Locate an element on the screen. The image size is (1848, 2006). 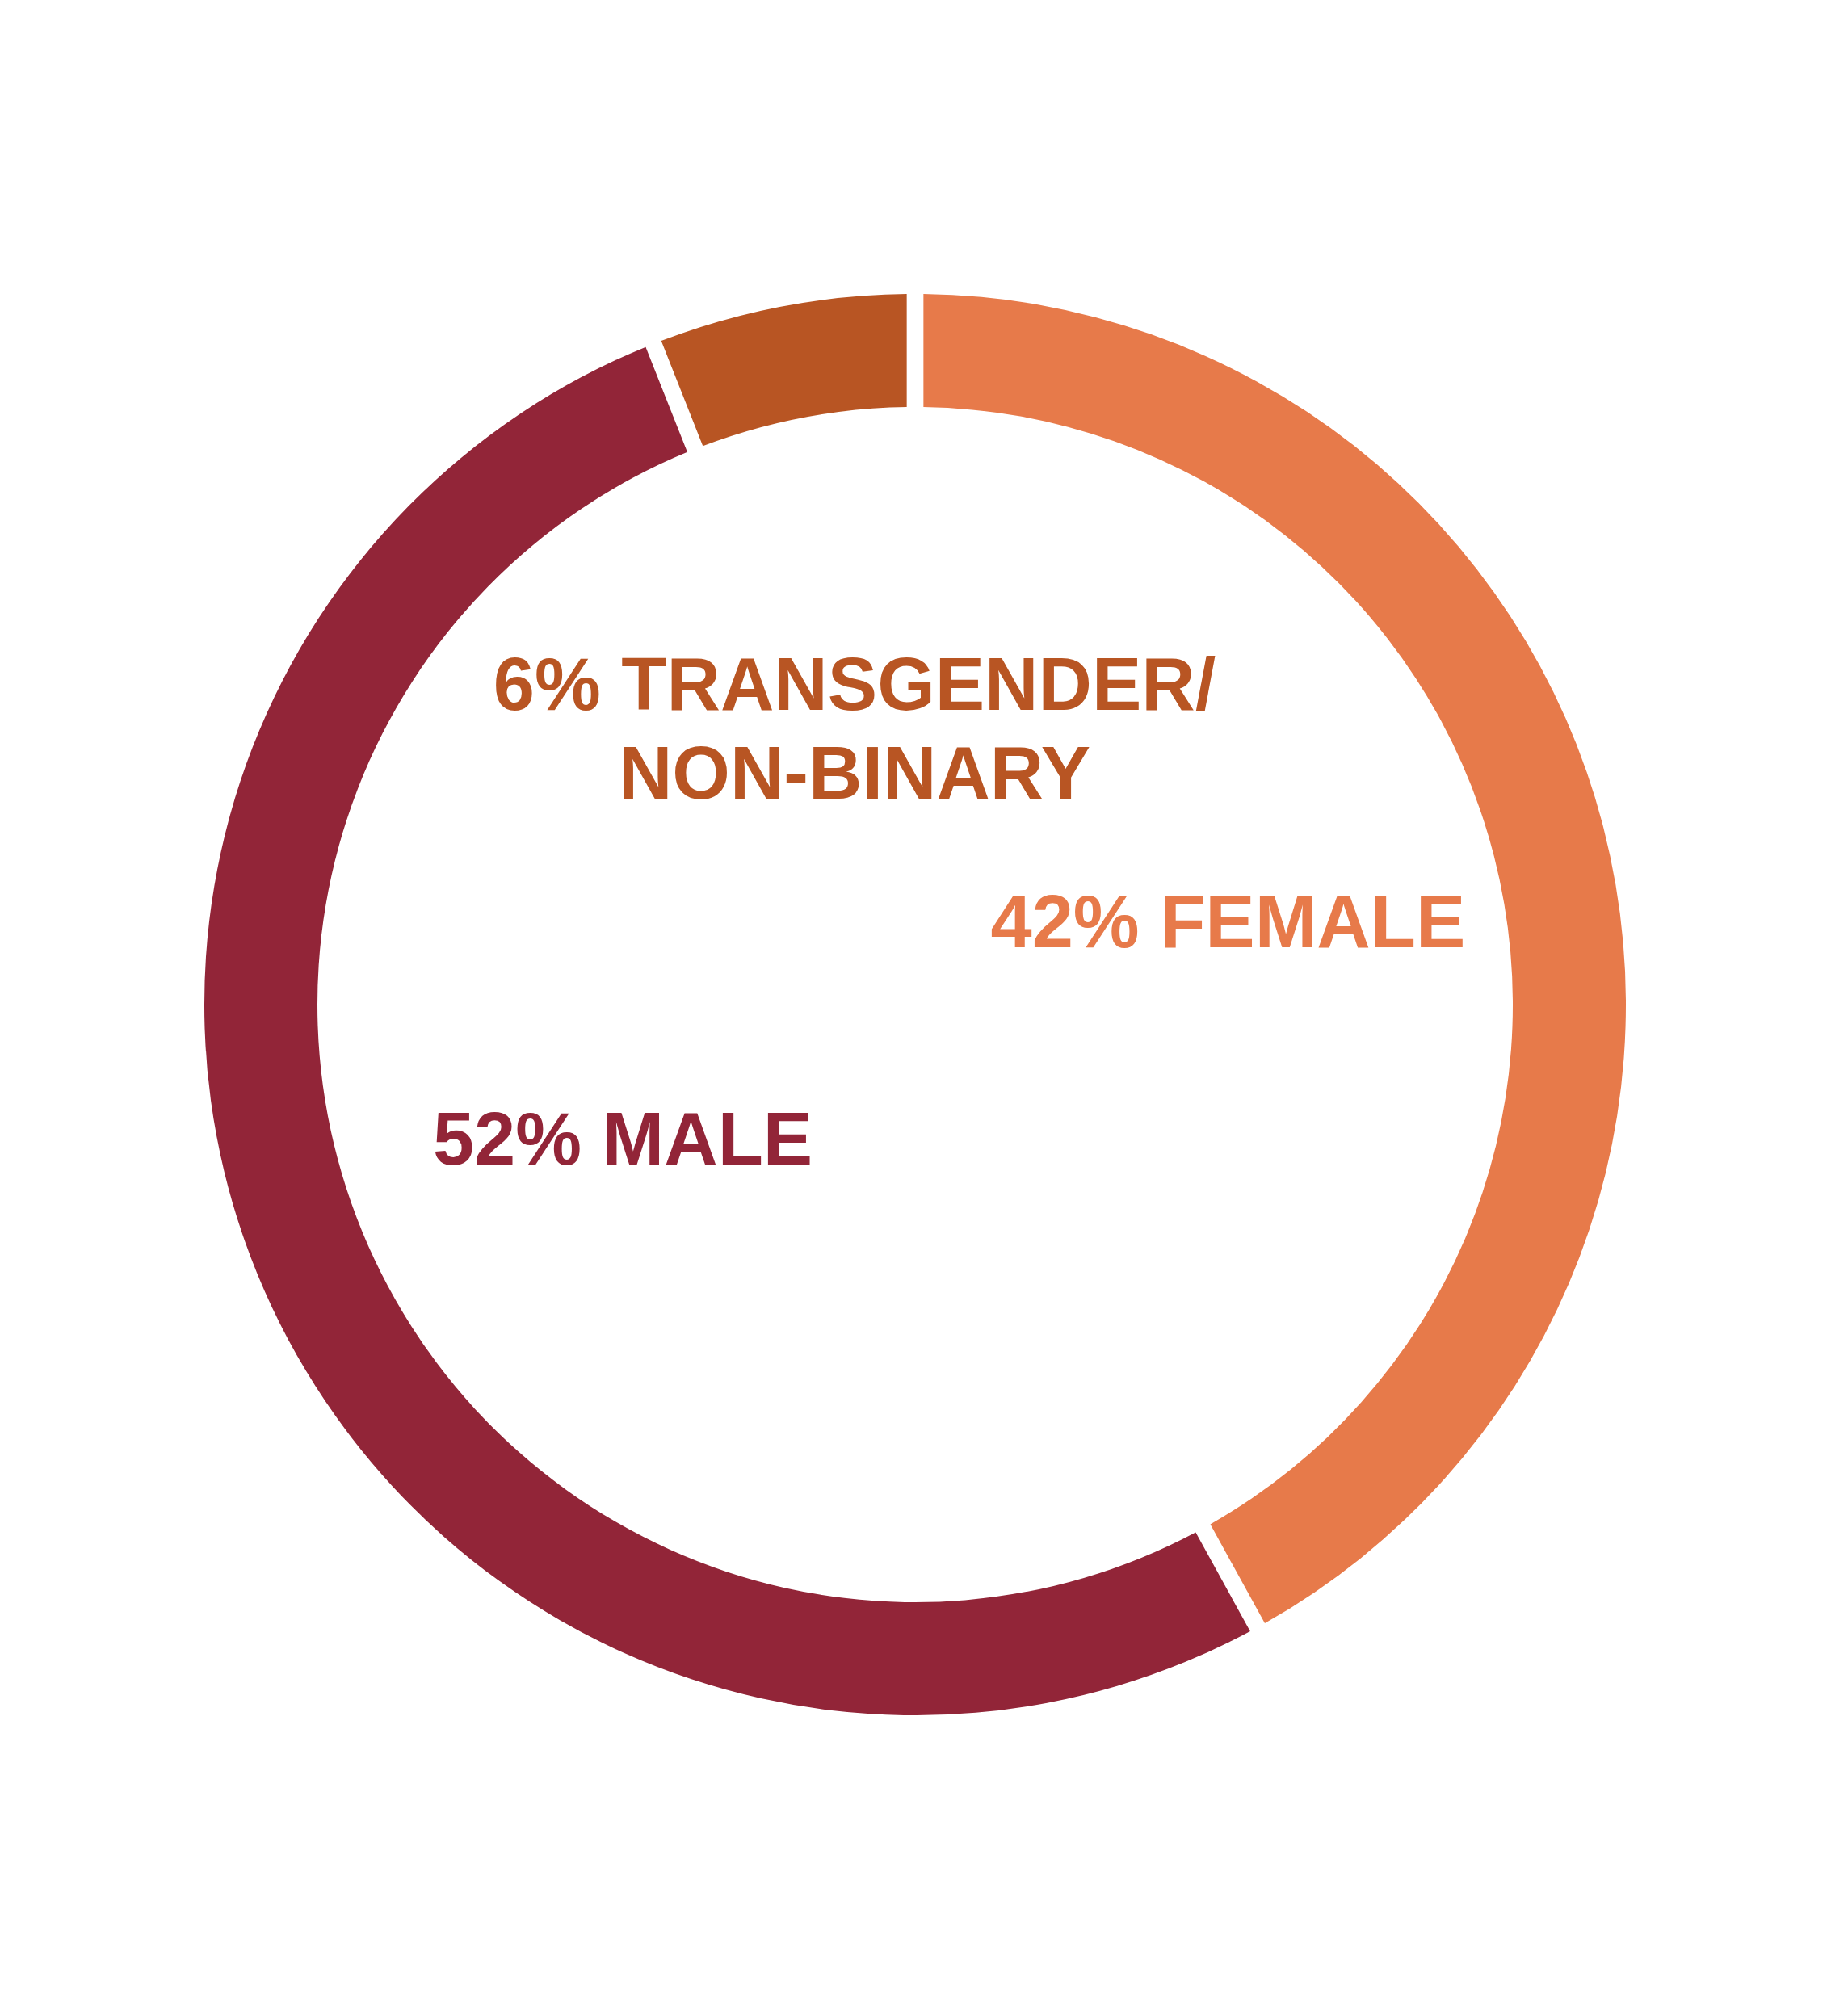
slice-label: 42% FEMALE is located at coordinates (1228, 921).